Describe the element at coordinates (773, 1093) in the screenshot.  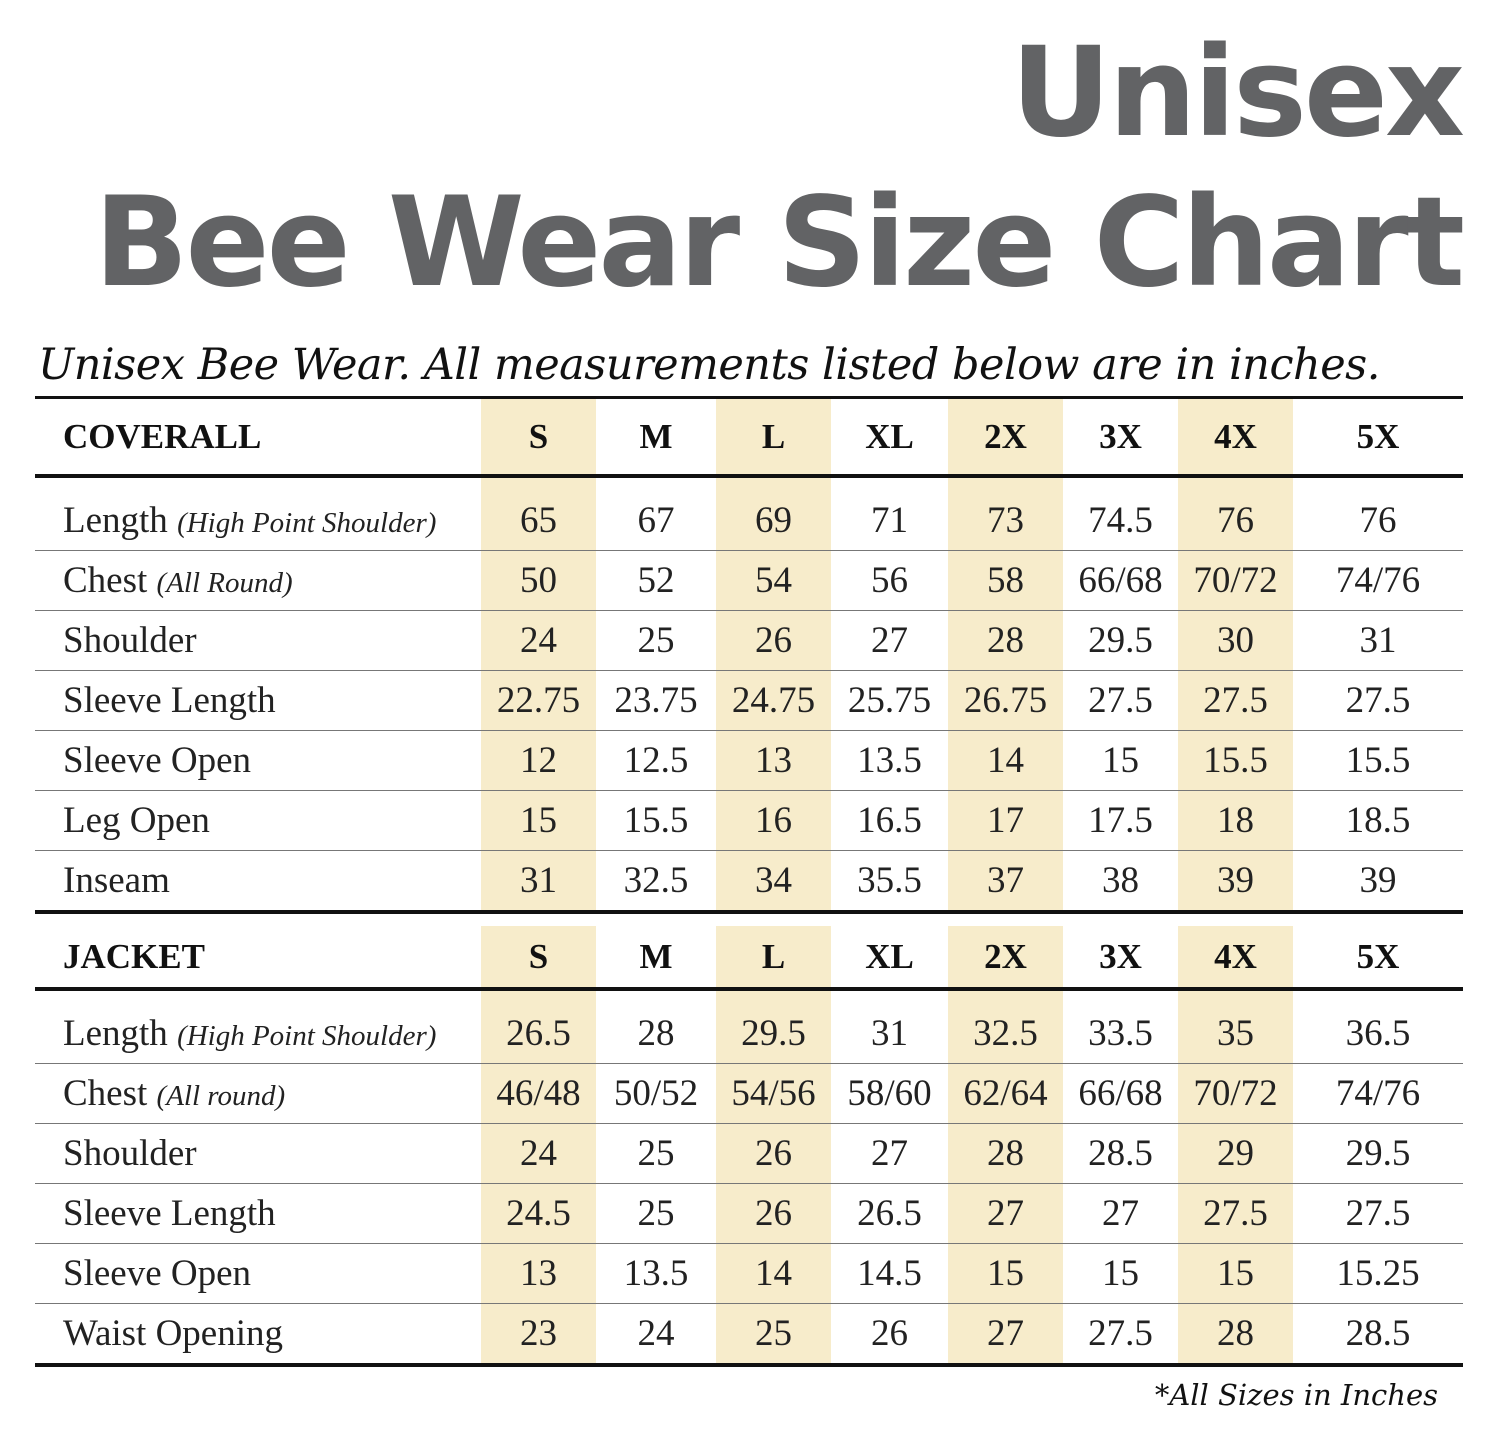
I see `size-value: 54/56` at that location.